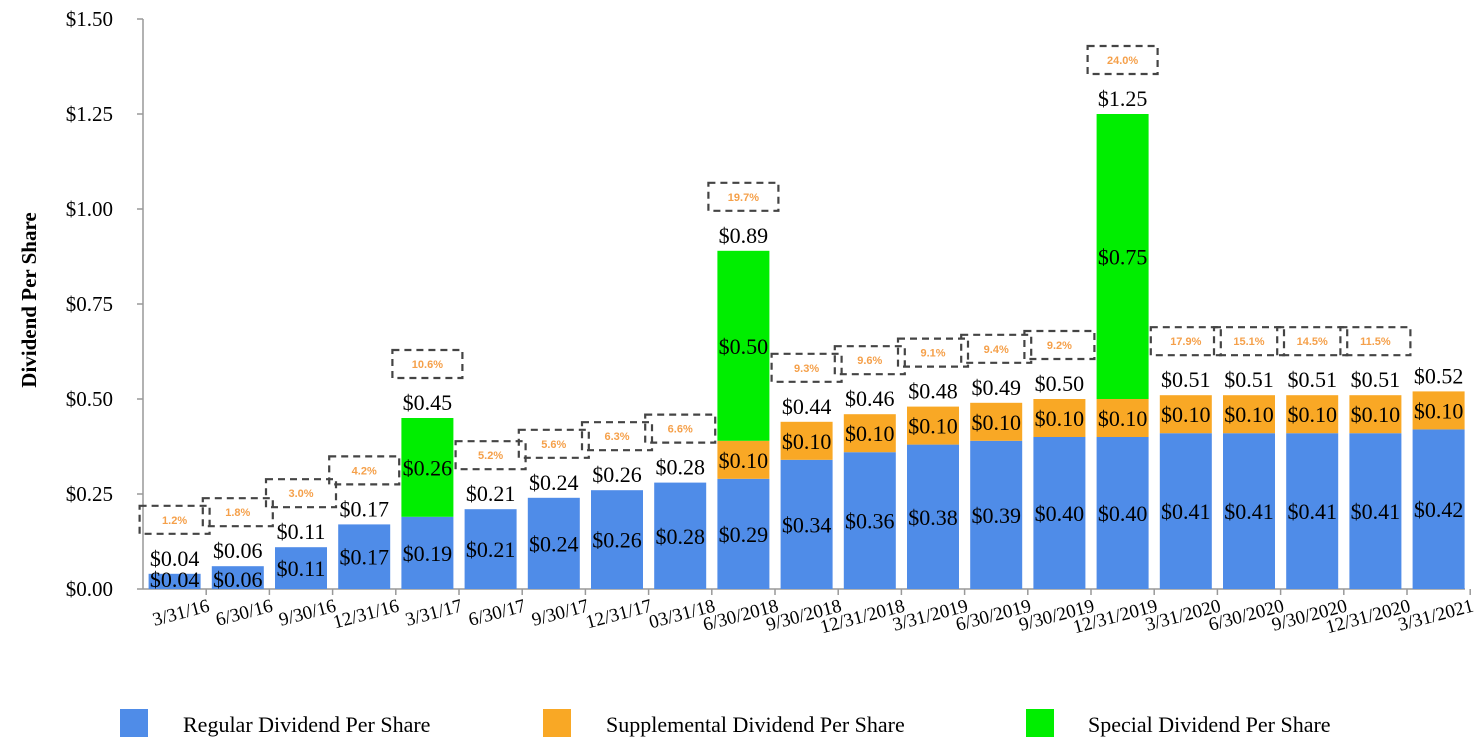  I want to click on segment-value-label: $0.17, so click(364, 557).